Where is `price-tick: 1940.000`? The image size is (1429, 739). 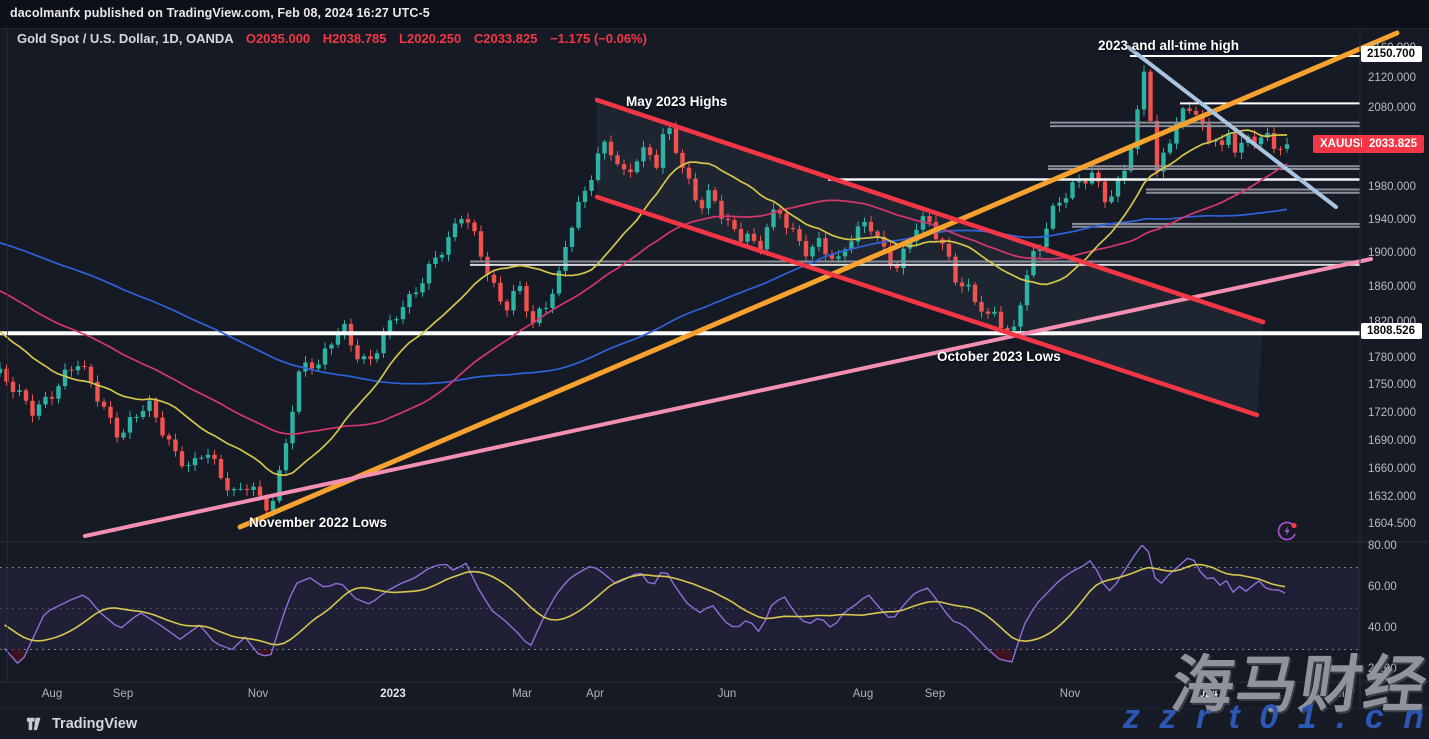 price-tick: 1940.000 is located at coordinates (1392, 219).